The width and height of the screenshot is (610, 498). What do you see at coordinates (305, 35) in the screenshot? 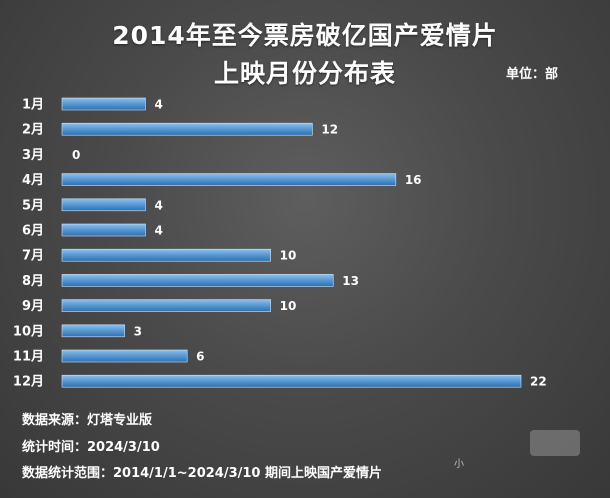
I see `chart-title-line1: 2014年至今票房破亿国产爱情片` at bounding box center [305, 35].